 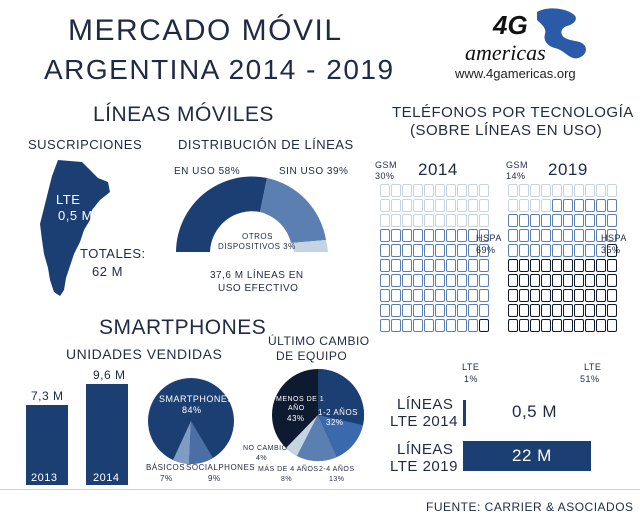 What do you see at coordinates (510, 25) in the screenshot?
I see `logo-4g: 4G` at bounding box center [510, 25].